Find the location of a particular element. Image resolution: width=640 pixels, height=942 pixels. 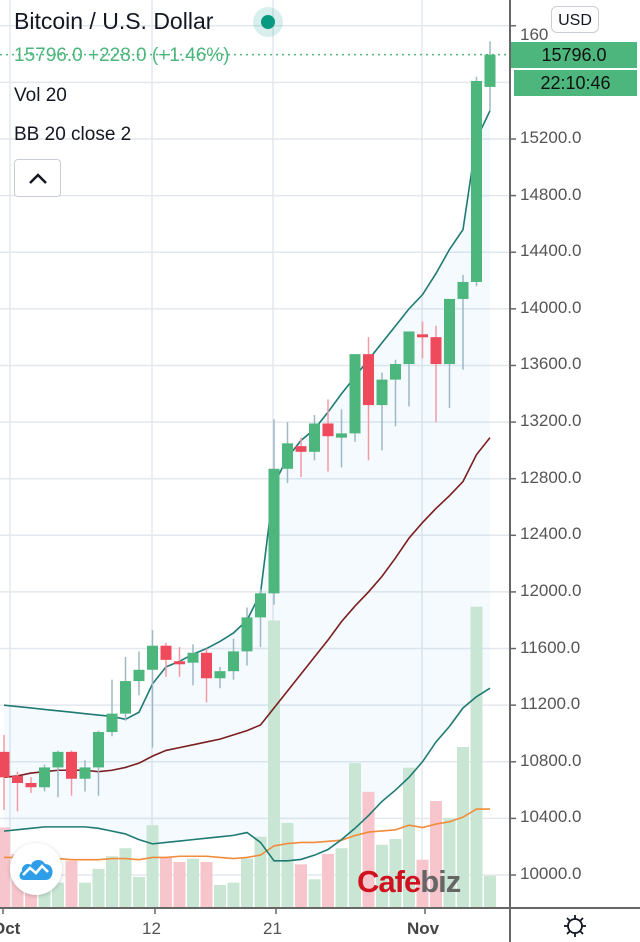

price-tick-label: 12800.0 is located at coordinates (551, 477).